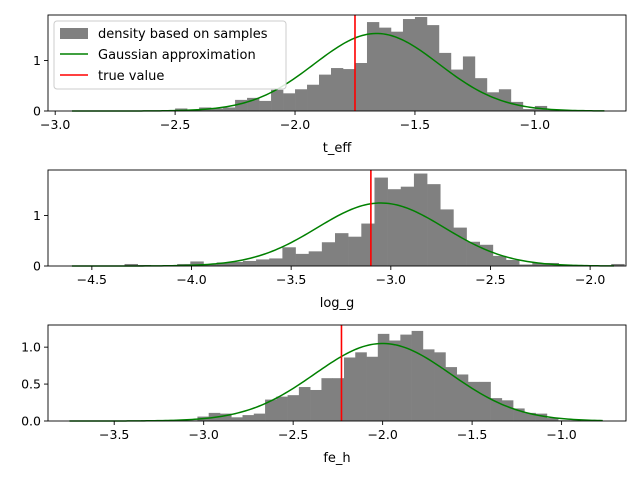 This screenshot has height=480, width=640. What do you see at coordinates (191, 279) in the screenshot?
I see `x-tick-label: −4.0` at bounding box center [191, 279].